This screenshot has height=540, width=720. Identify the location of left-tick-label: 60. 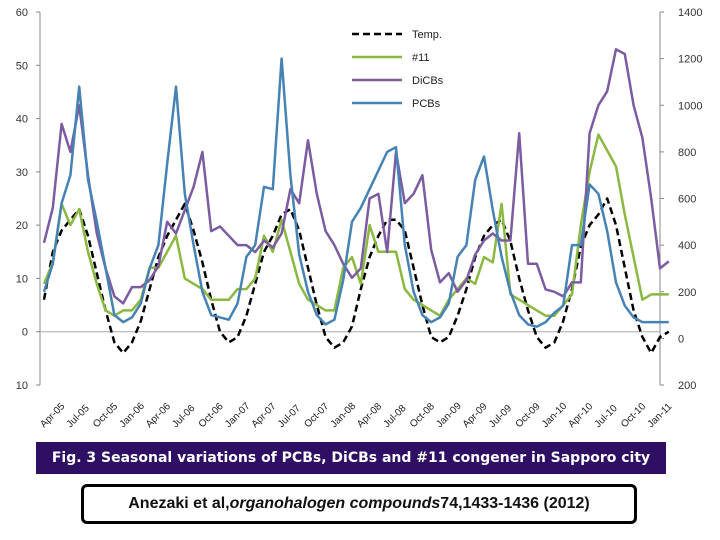
(22, 13).